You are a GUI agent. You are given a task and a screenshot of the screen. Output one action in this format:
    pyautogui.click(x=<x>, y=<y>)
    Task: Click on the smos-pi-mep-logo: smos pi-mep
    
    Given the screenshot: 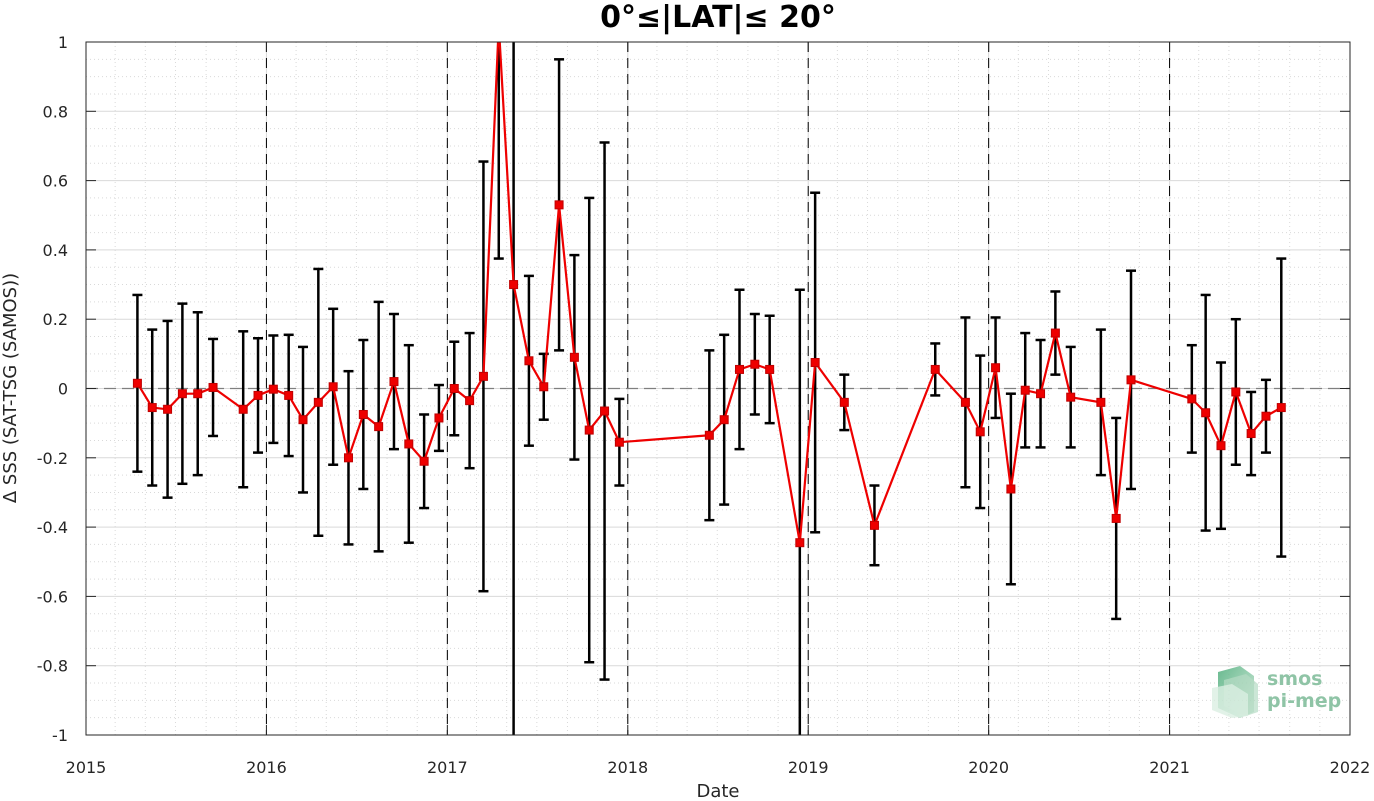 What is the action you would take?
    pyautogui.click(x=1276, y=692)
    